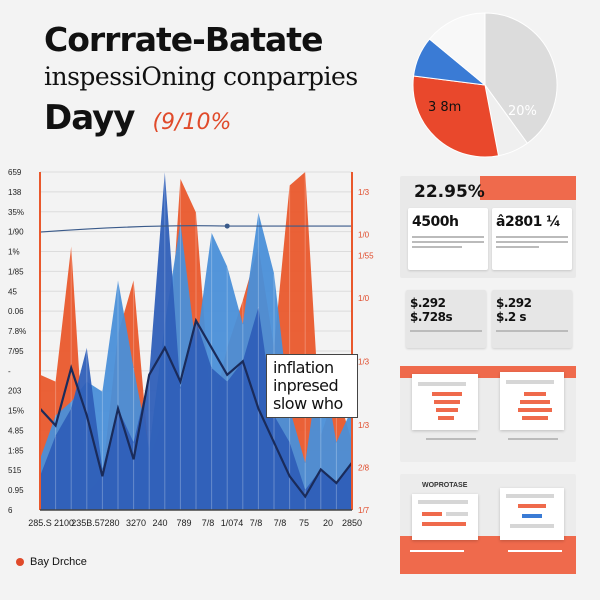 The height and width of the screenshot is (600, 600). What do you see at coordinates (328, 523) in the screenshot?
I see `x-tick-label: 20` at bounding box center [328, 523].